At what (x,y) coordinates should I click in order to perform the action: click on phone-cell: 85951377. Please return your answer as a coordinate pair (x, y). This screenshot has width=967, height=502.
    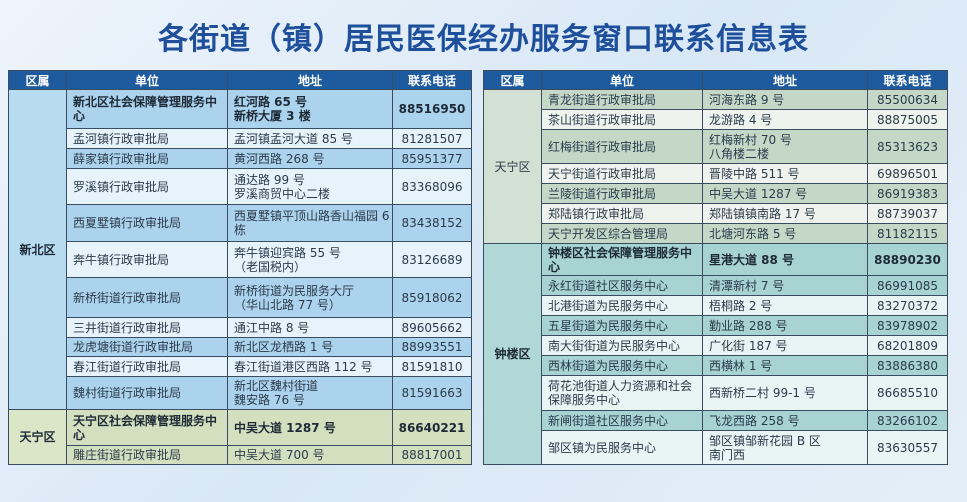
    Looking at the image, I should click on (432, 158).